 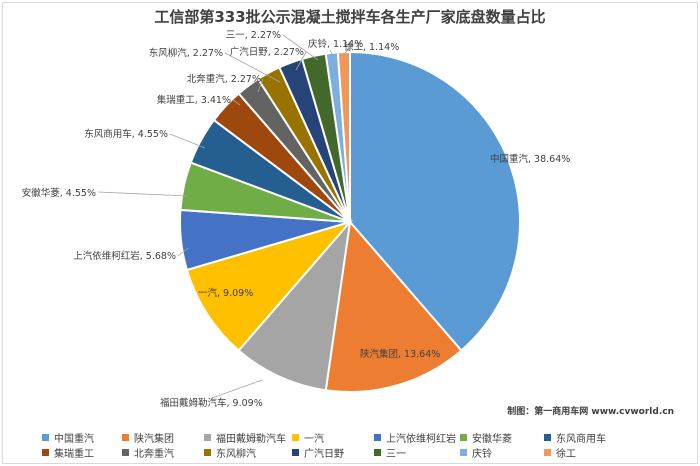 I want to click on legend-item: 东风商用车, so click(x=584, y=437).